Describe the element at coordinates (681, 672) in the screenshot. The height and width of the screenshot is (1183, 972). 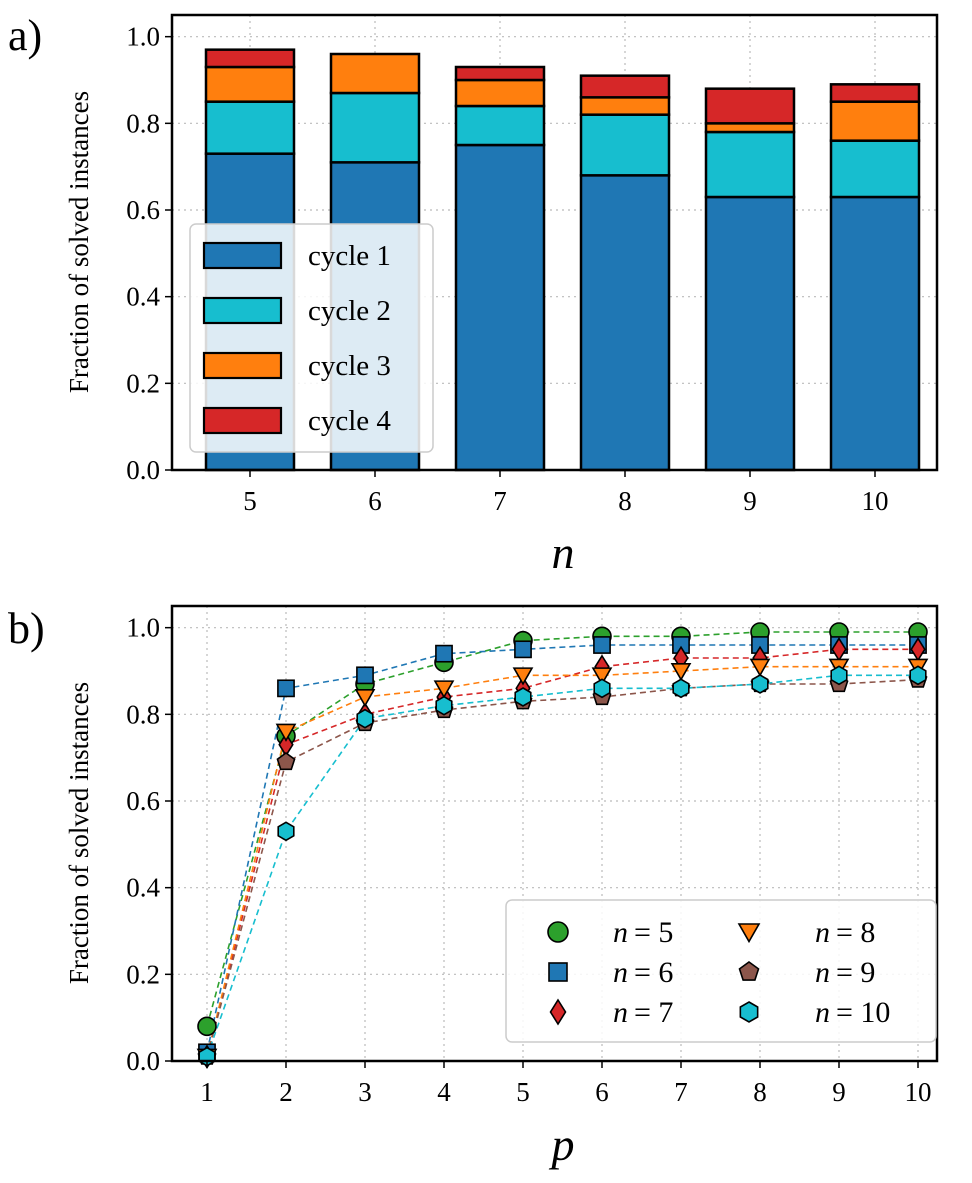
I see `point-n8-p7` at that location.